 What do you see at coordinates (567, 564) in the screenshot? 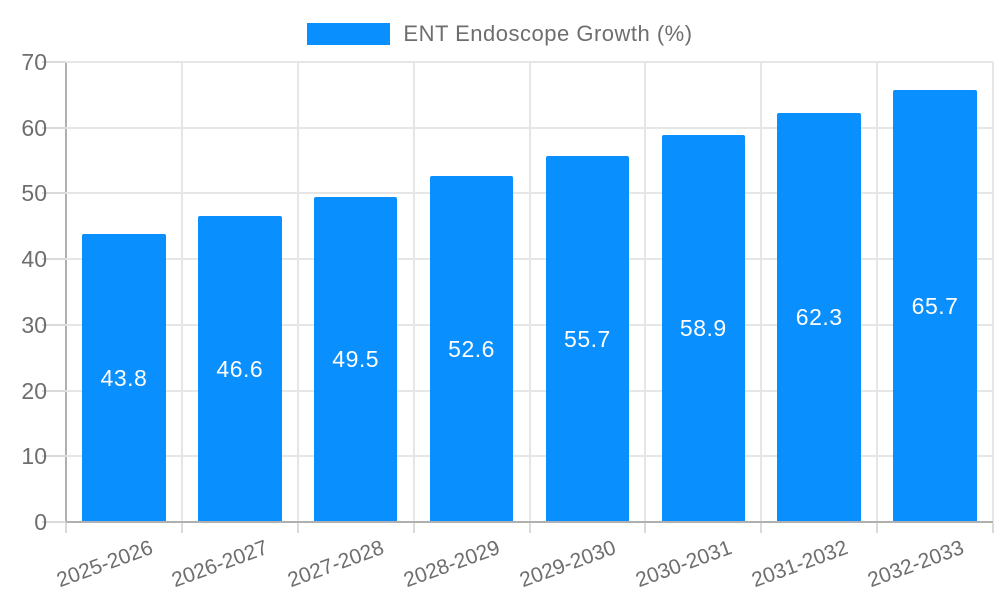
I see `x-axis-tick-label: 2029-2030` at bounding box center [567, 564].